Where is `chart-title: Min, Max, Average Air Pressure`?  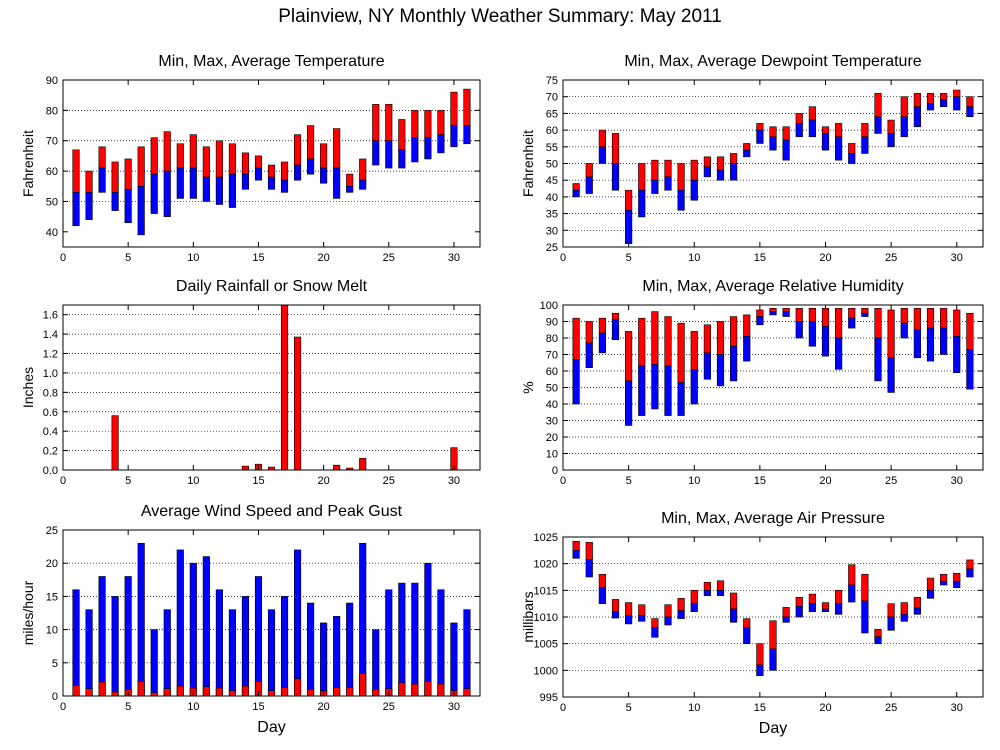 chart-title: Min, Max, Average Air Pressure is located at coordinates (773, 518).